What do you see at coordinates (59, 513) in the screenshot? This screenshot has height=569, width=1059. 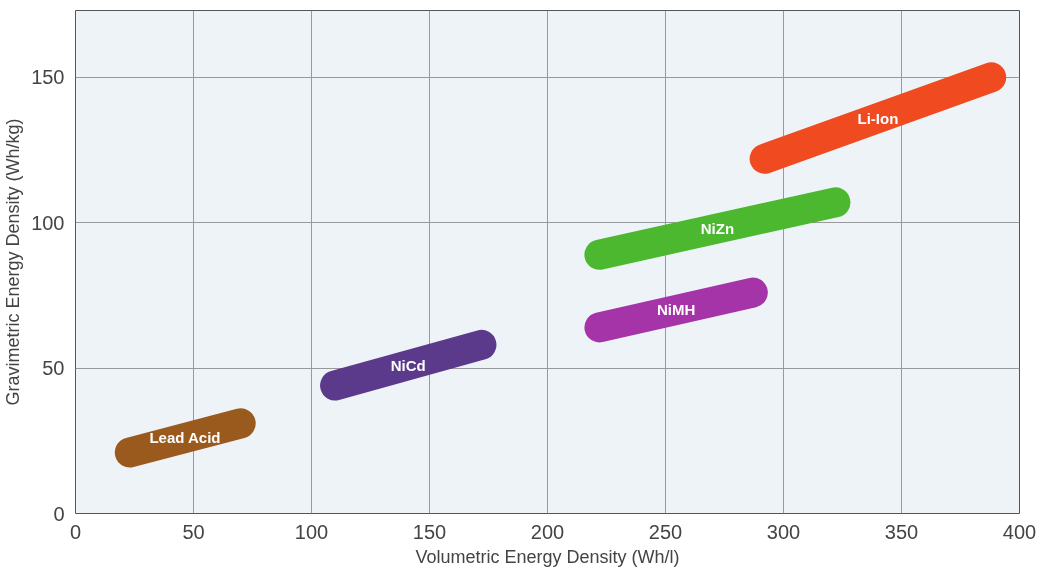 I see `y-tick-label: 0` at bounding box center [59, 513].